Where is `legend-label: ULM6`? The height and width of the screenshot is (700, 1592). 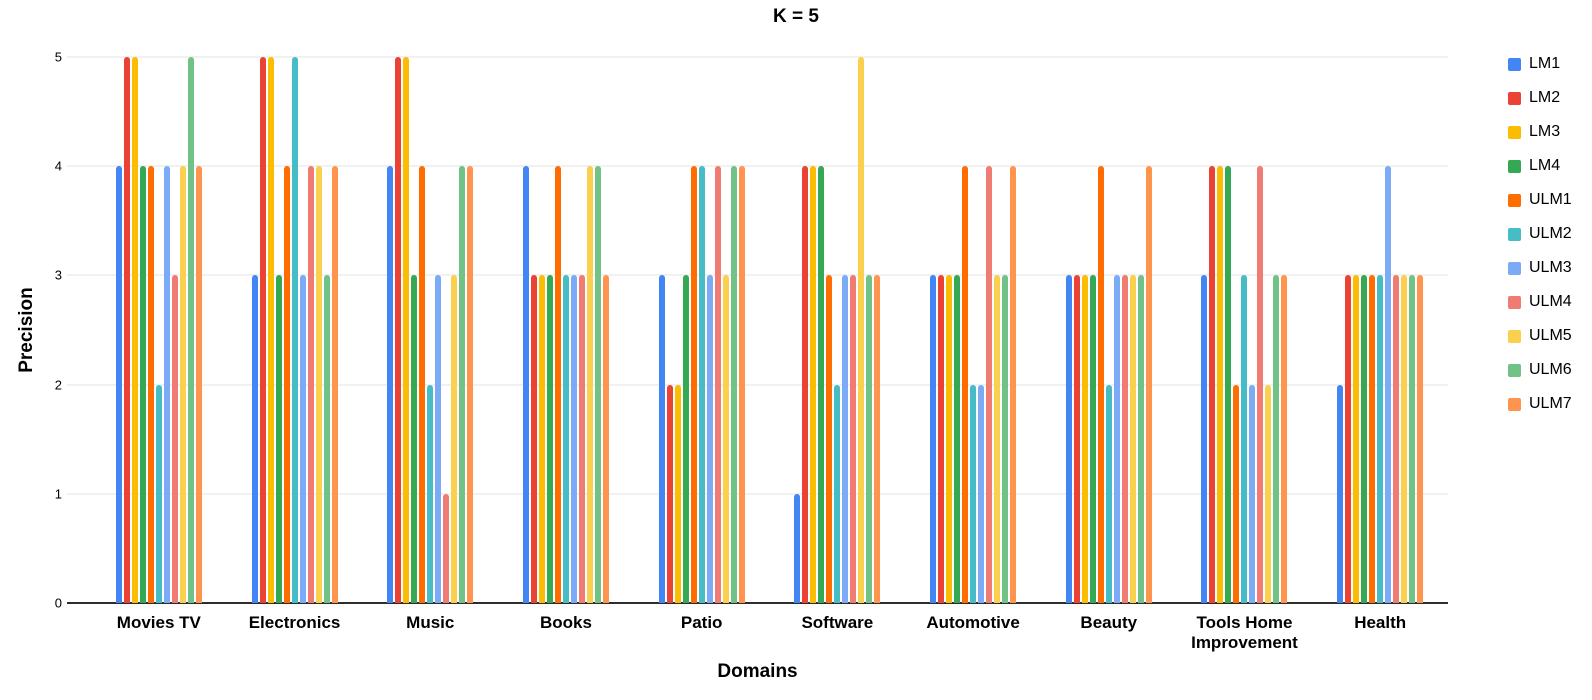
legend-label: ULM6 is located at coordinates (1550, 369).